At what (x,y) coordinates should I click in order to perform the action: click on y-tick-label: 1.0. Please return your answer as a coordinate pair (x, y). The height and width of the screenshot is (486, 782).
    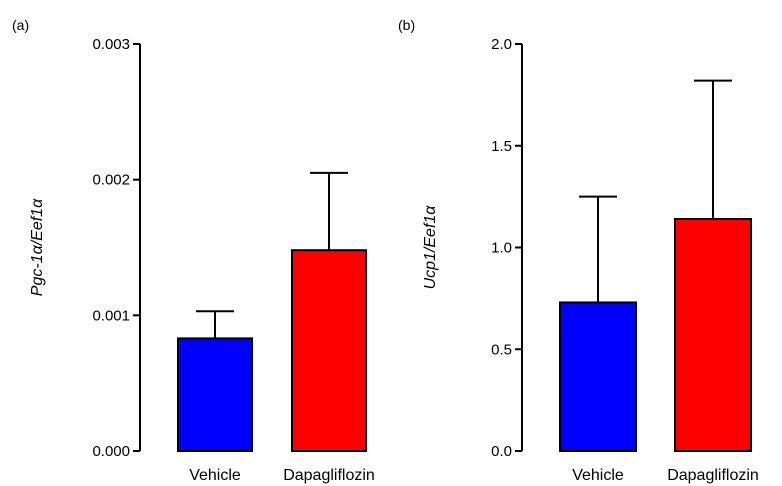
    Looking at the image, I should click on (501, 248).